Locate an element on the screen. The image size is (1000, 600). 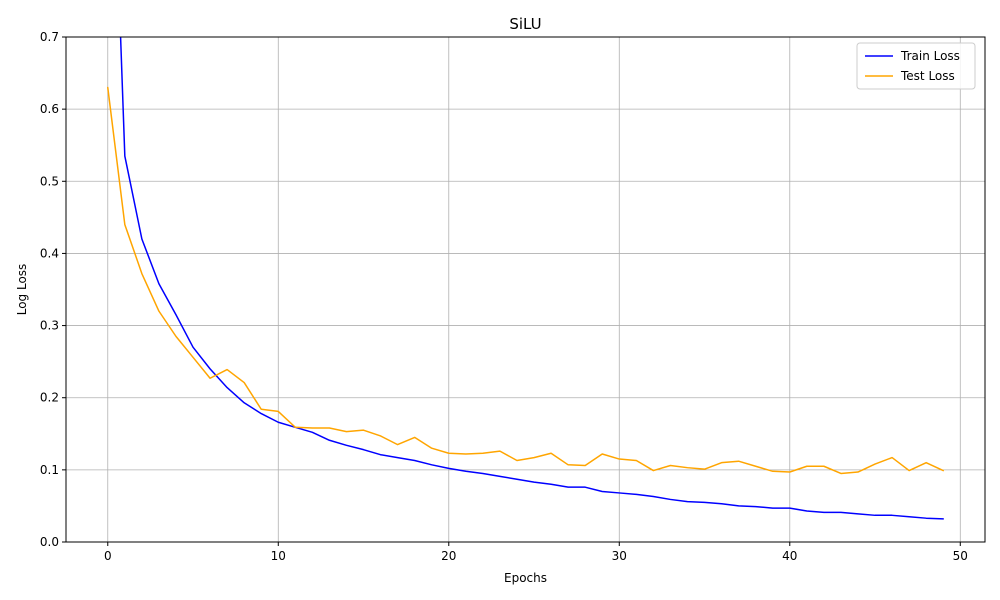
legend-entry: Test Loss is located at coordinates (927, 76).